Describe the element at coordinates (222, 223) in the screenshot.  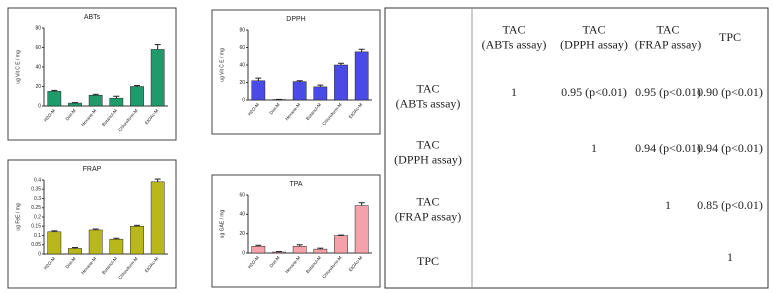
I see `y-axis-label: ug GAE / mg` at that location.